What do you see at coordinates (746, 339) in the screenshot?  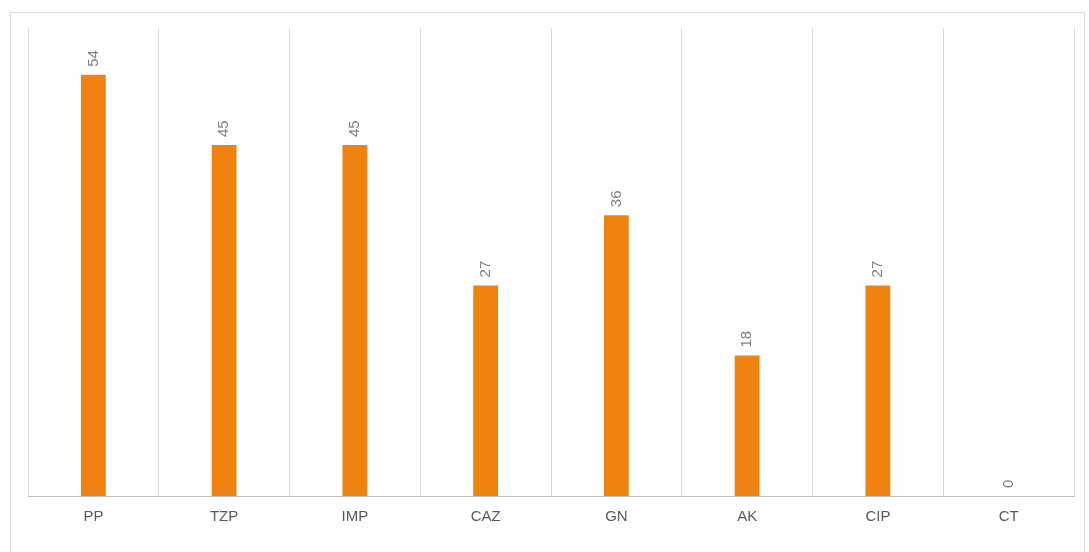 I see `data-label: 18` at bounding box center [746, 339].